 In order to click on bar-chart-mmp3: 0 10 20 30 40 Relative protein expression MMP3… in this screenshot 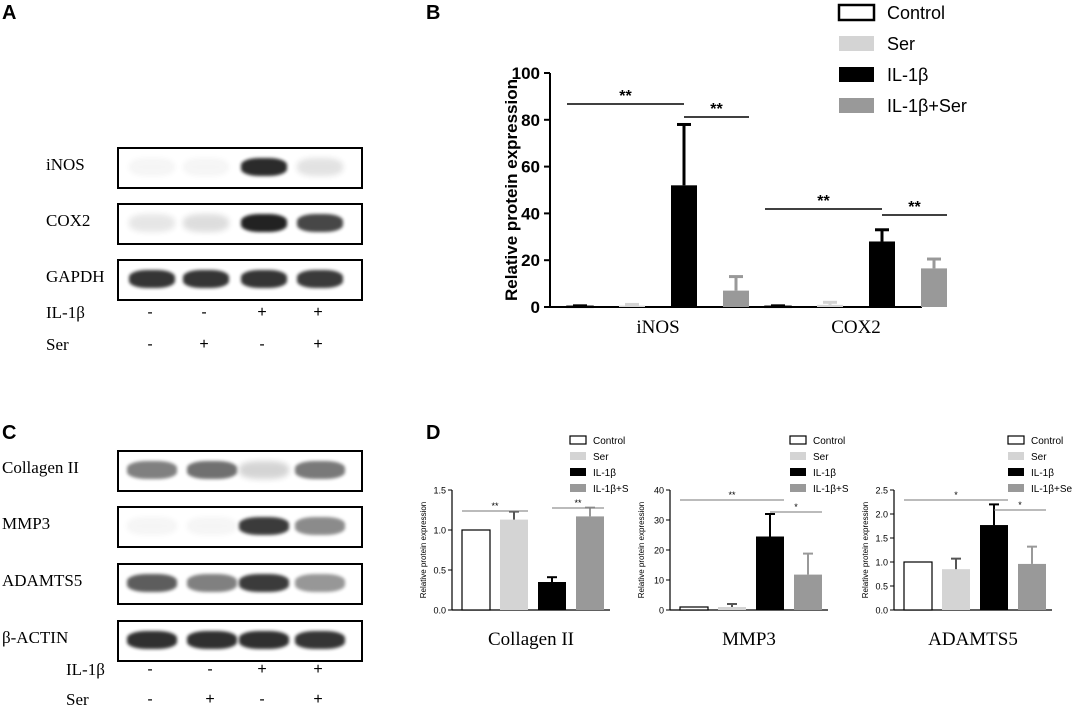, I will do `click(742, 542)`.